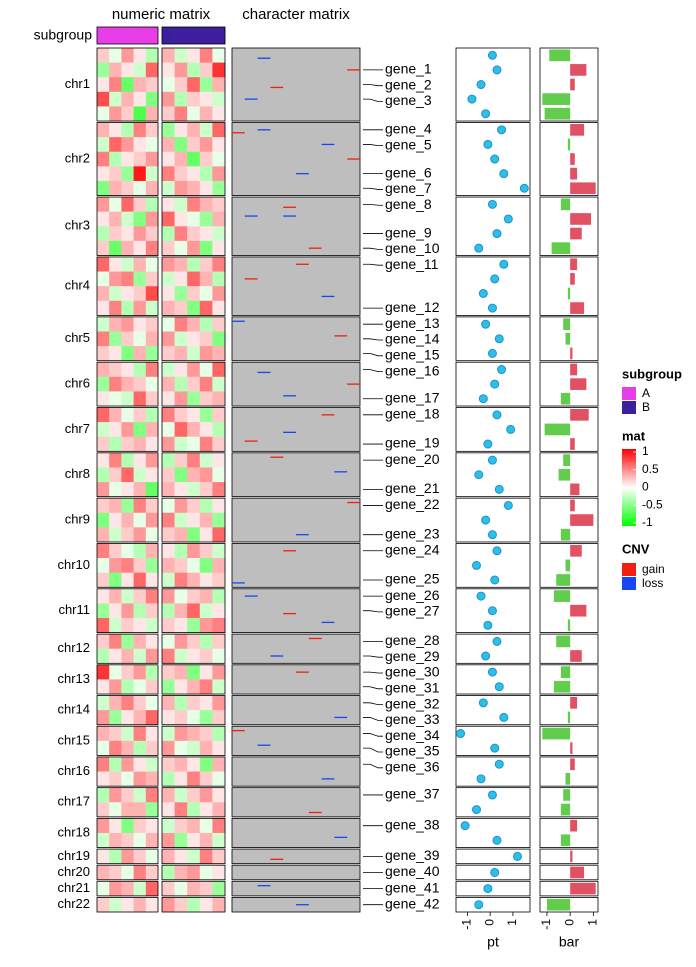  Describe the element at coordinates (412, 264) in the screenshot. I see `gene-label: gene_11` at that location.